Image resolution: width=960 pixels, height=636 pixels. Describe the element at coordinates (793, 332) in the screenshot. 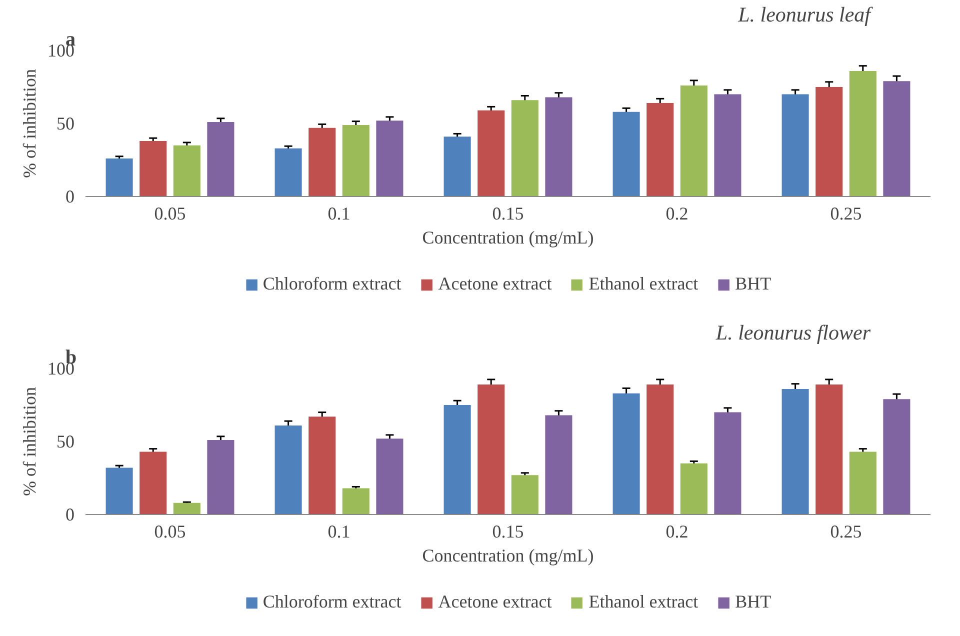

I see `chart-title: L. leonurus flower` at that location.